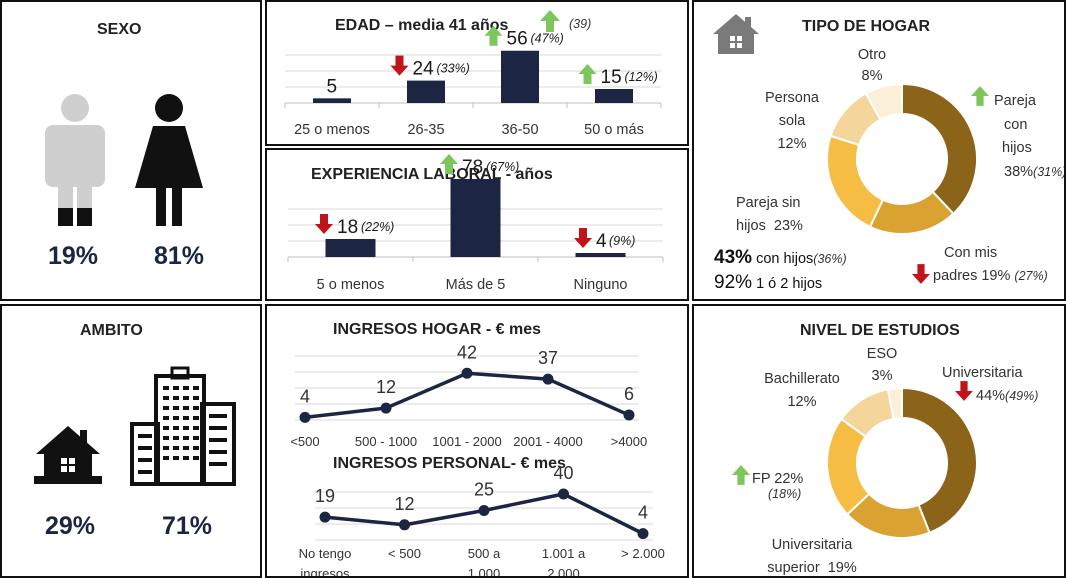 The height and width of the screenshot is (578, 1066). What do you see at coordinates (882, 376) in the screenshot?
I see `label-pct: 3%` at bounding box center [882, 376].